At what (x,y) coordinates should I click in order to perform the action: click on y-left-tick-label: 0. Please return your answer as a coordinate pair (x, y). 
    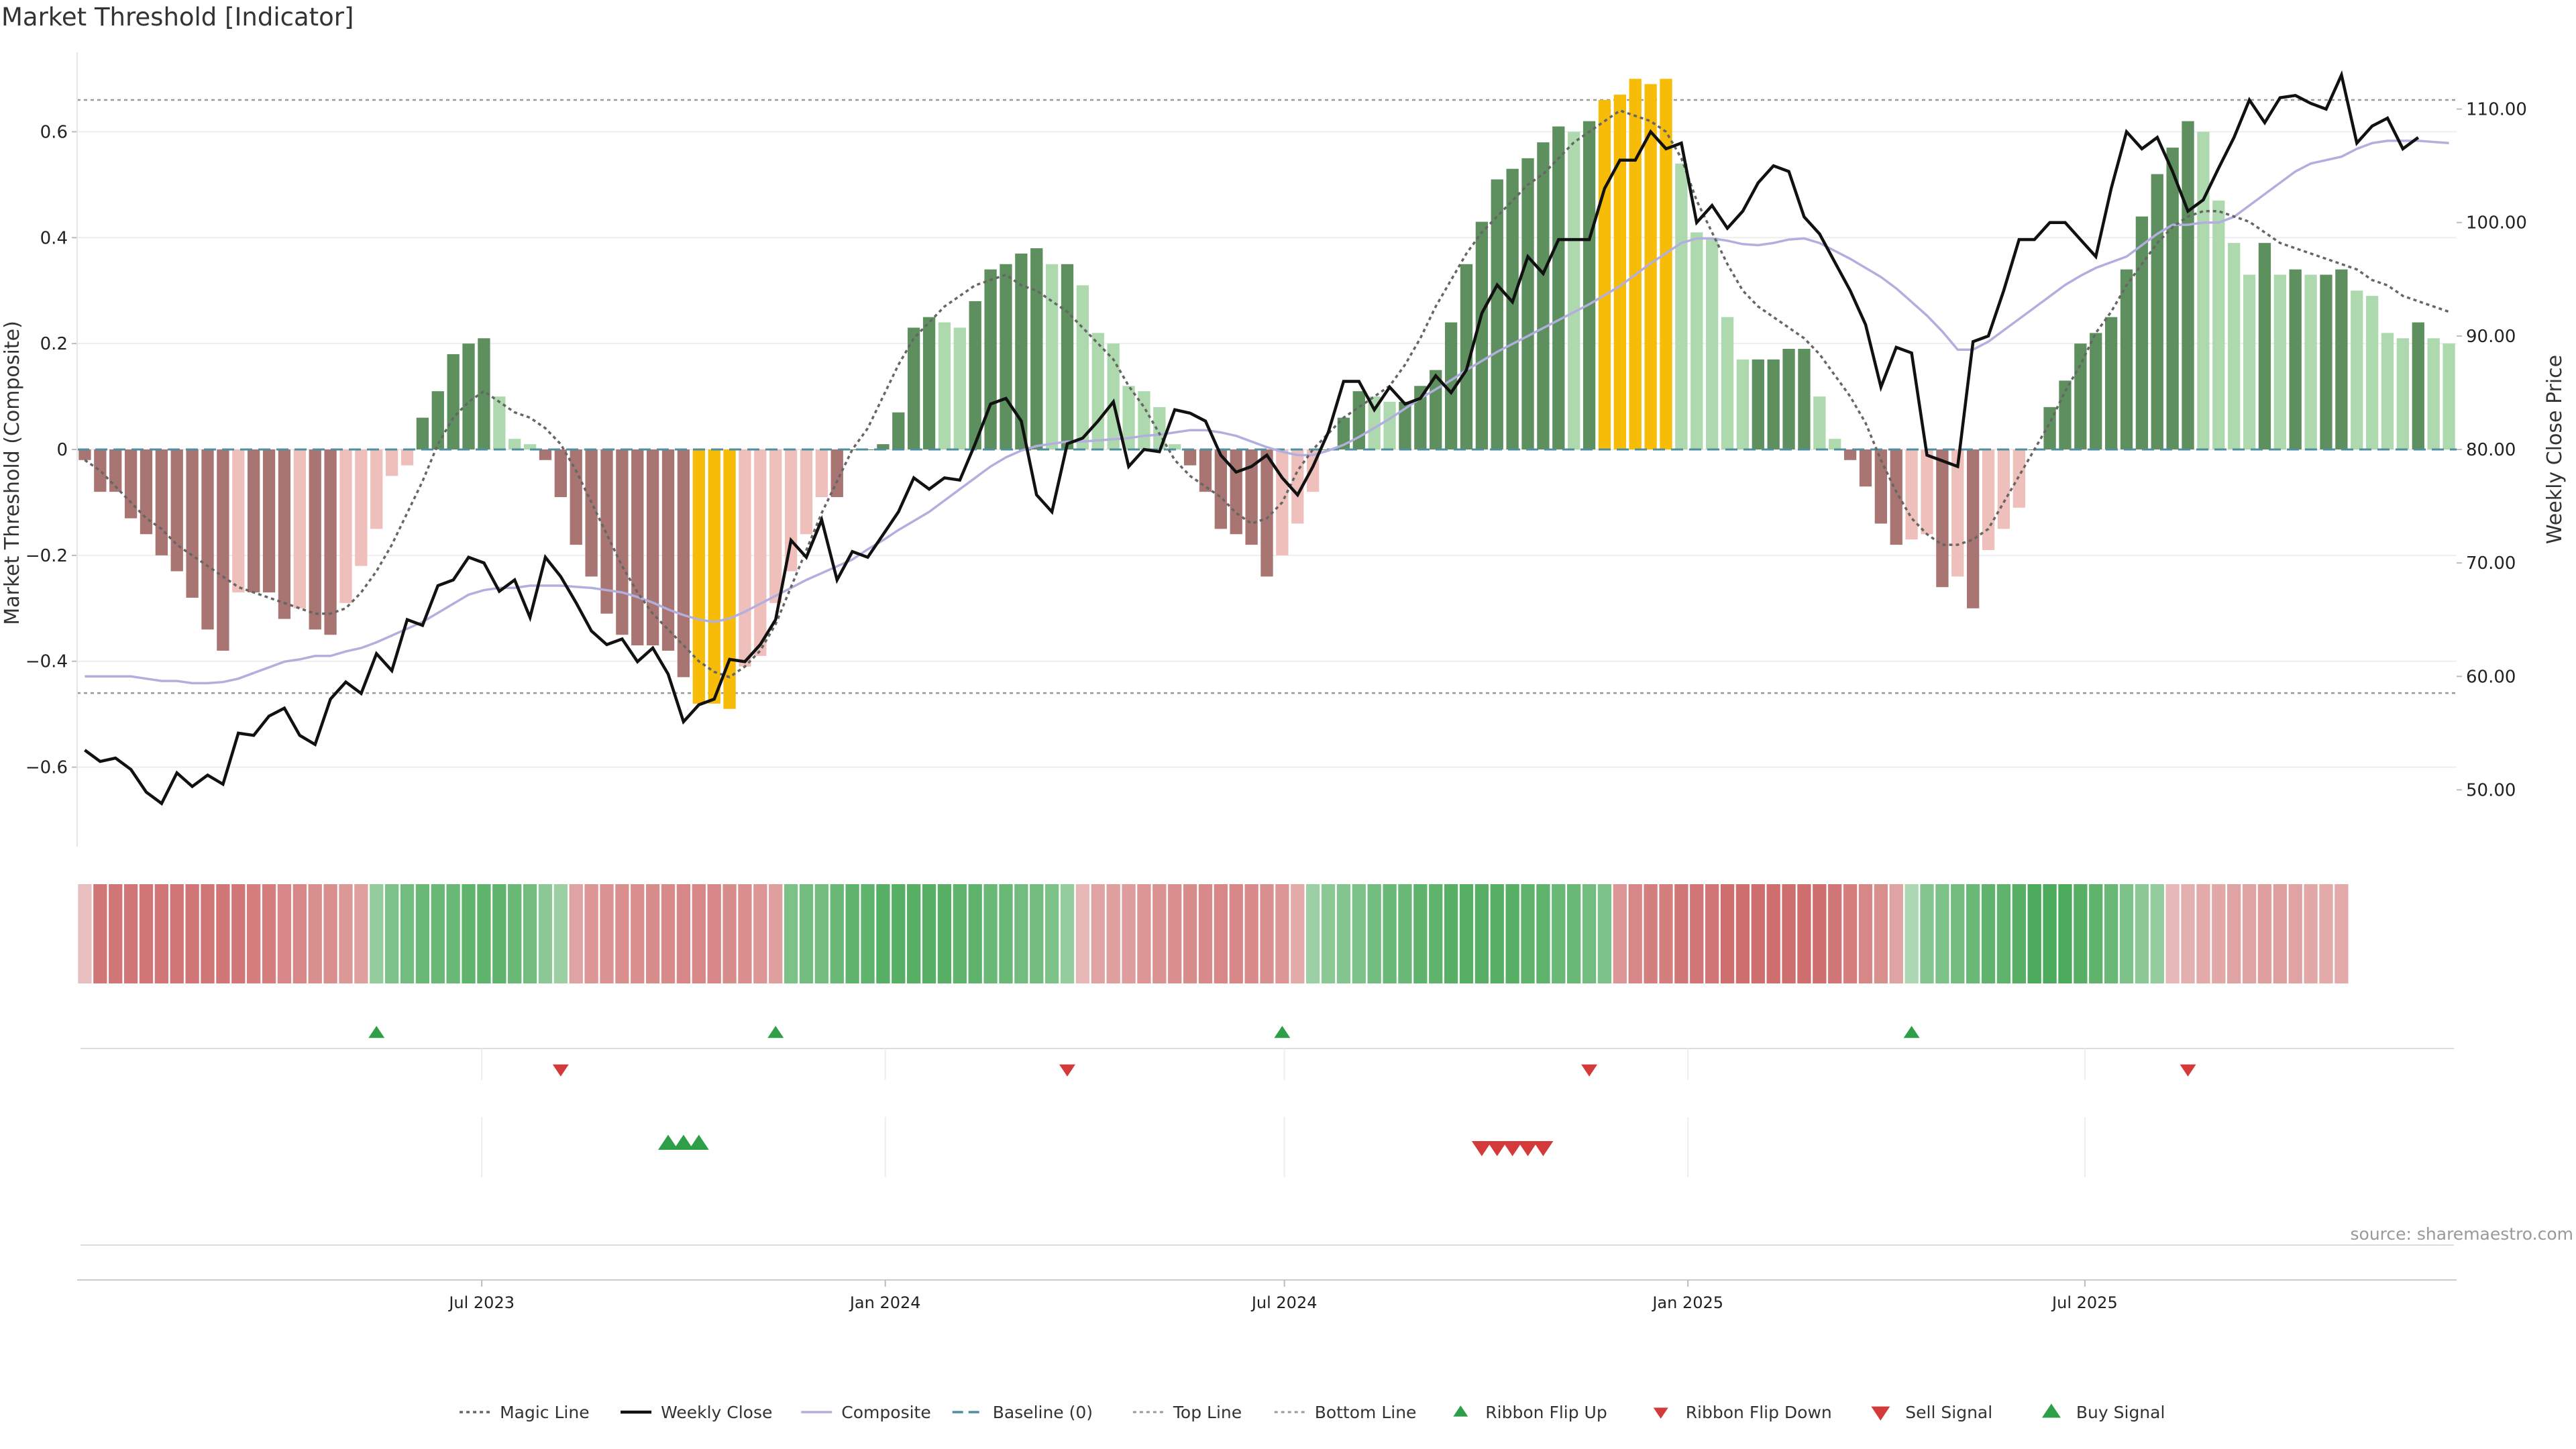
    Looking at the image, I should click on (62, 450).